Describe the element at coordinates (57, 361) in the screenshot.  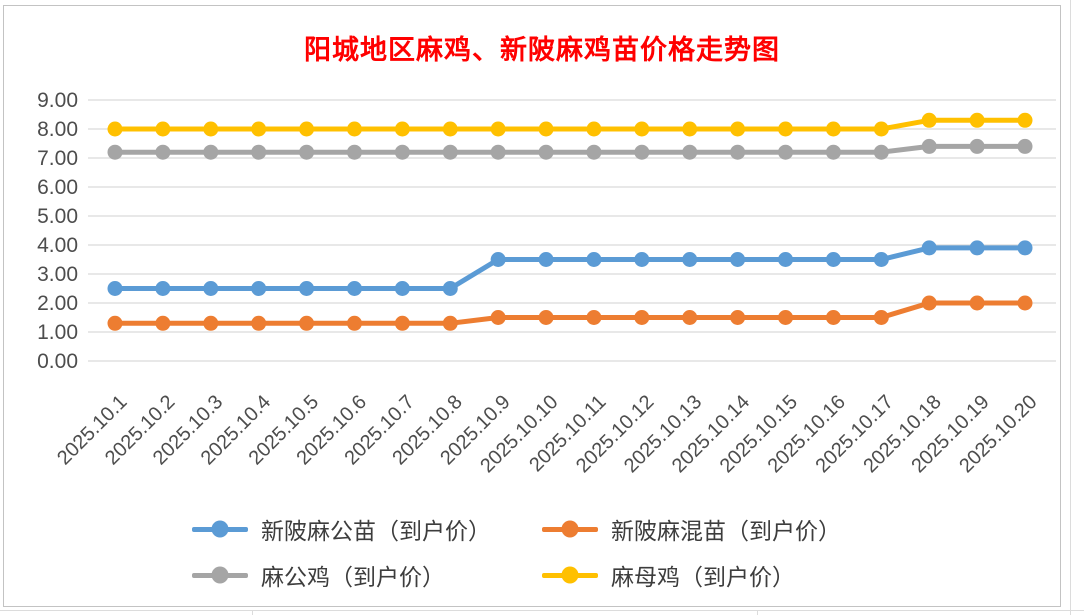
I see `y-axis-tick-label: 0.00` at that location.